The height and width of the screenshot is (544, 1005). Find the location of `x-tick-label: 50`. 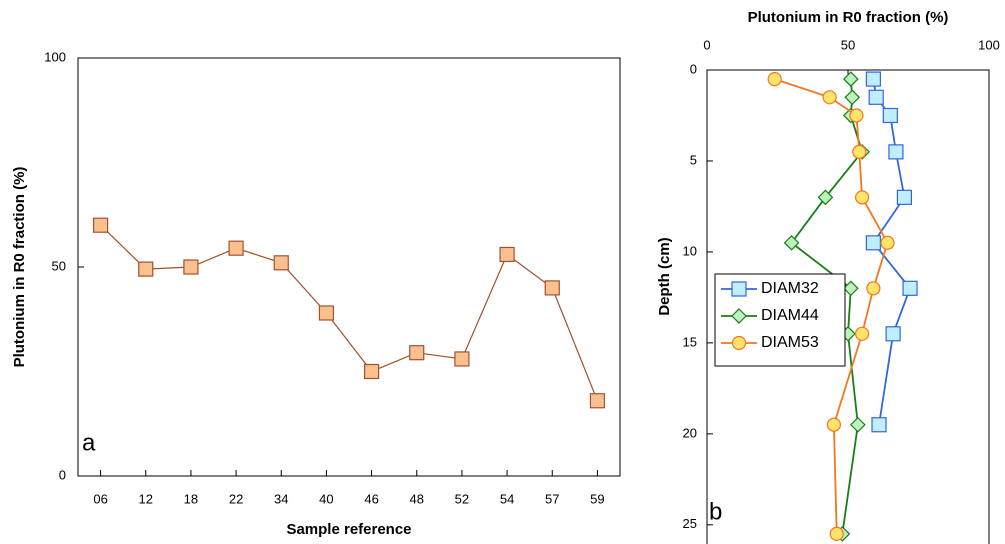

x-tick-label: 50 is located at coordinates (848, 44).